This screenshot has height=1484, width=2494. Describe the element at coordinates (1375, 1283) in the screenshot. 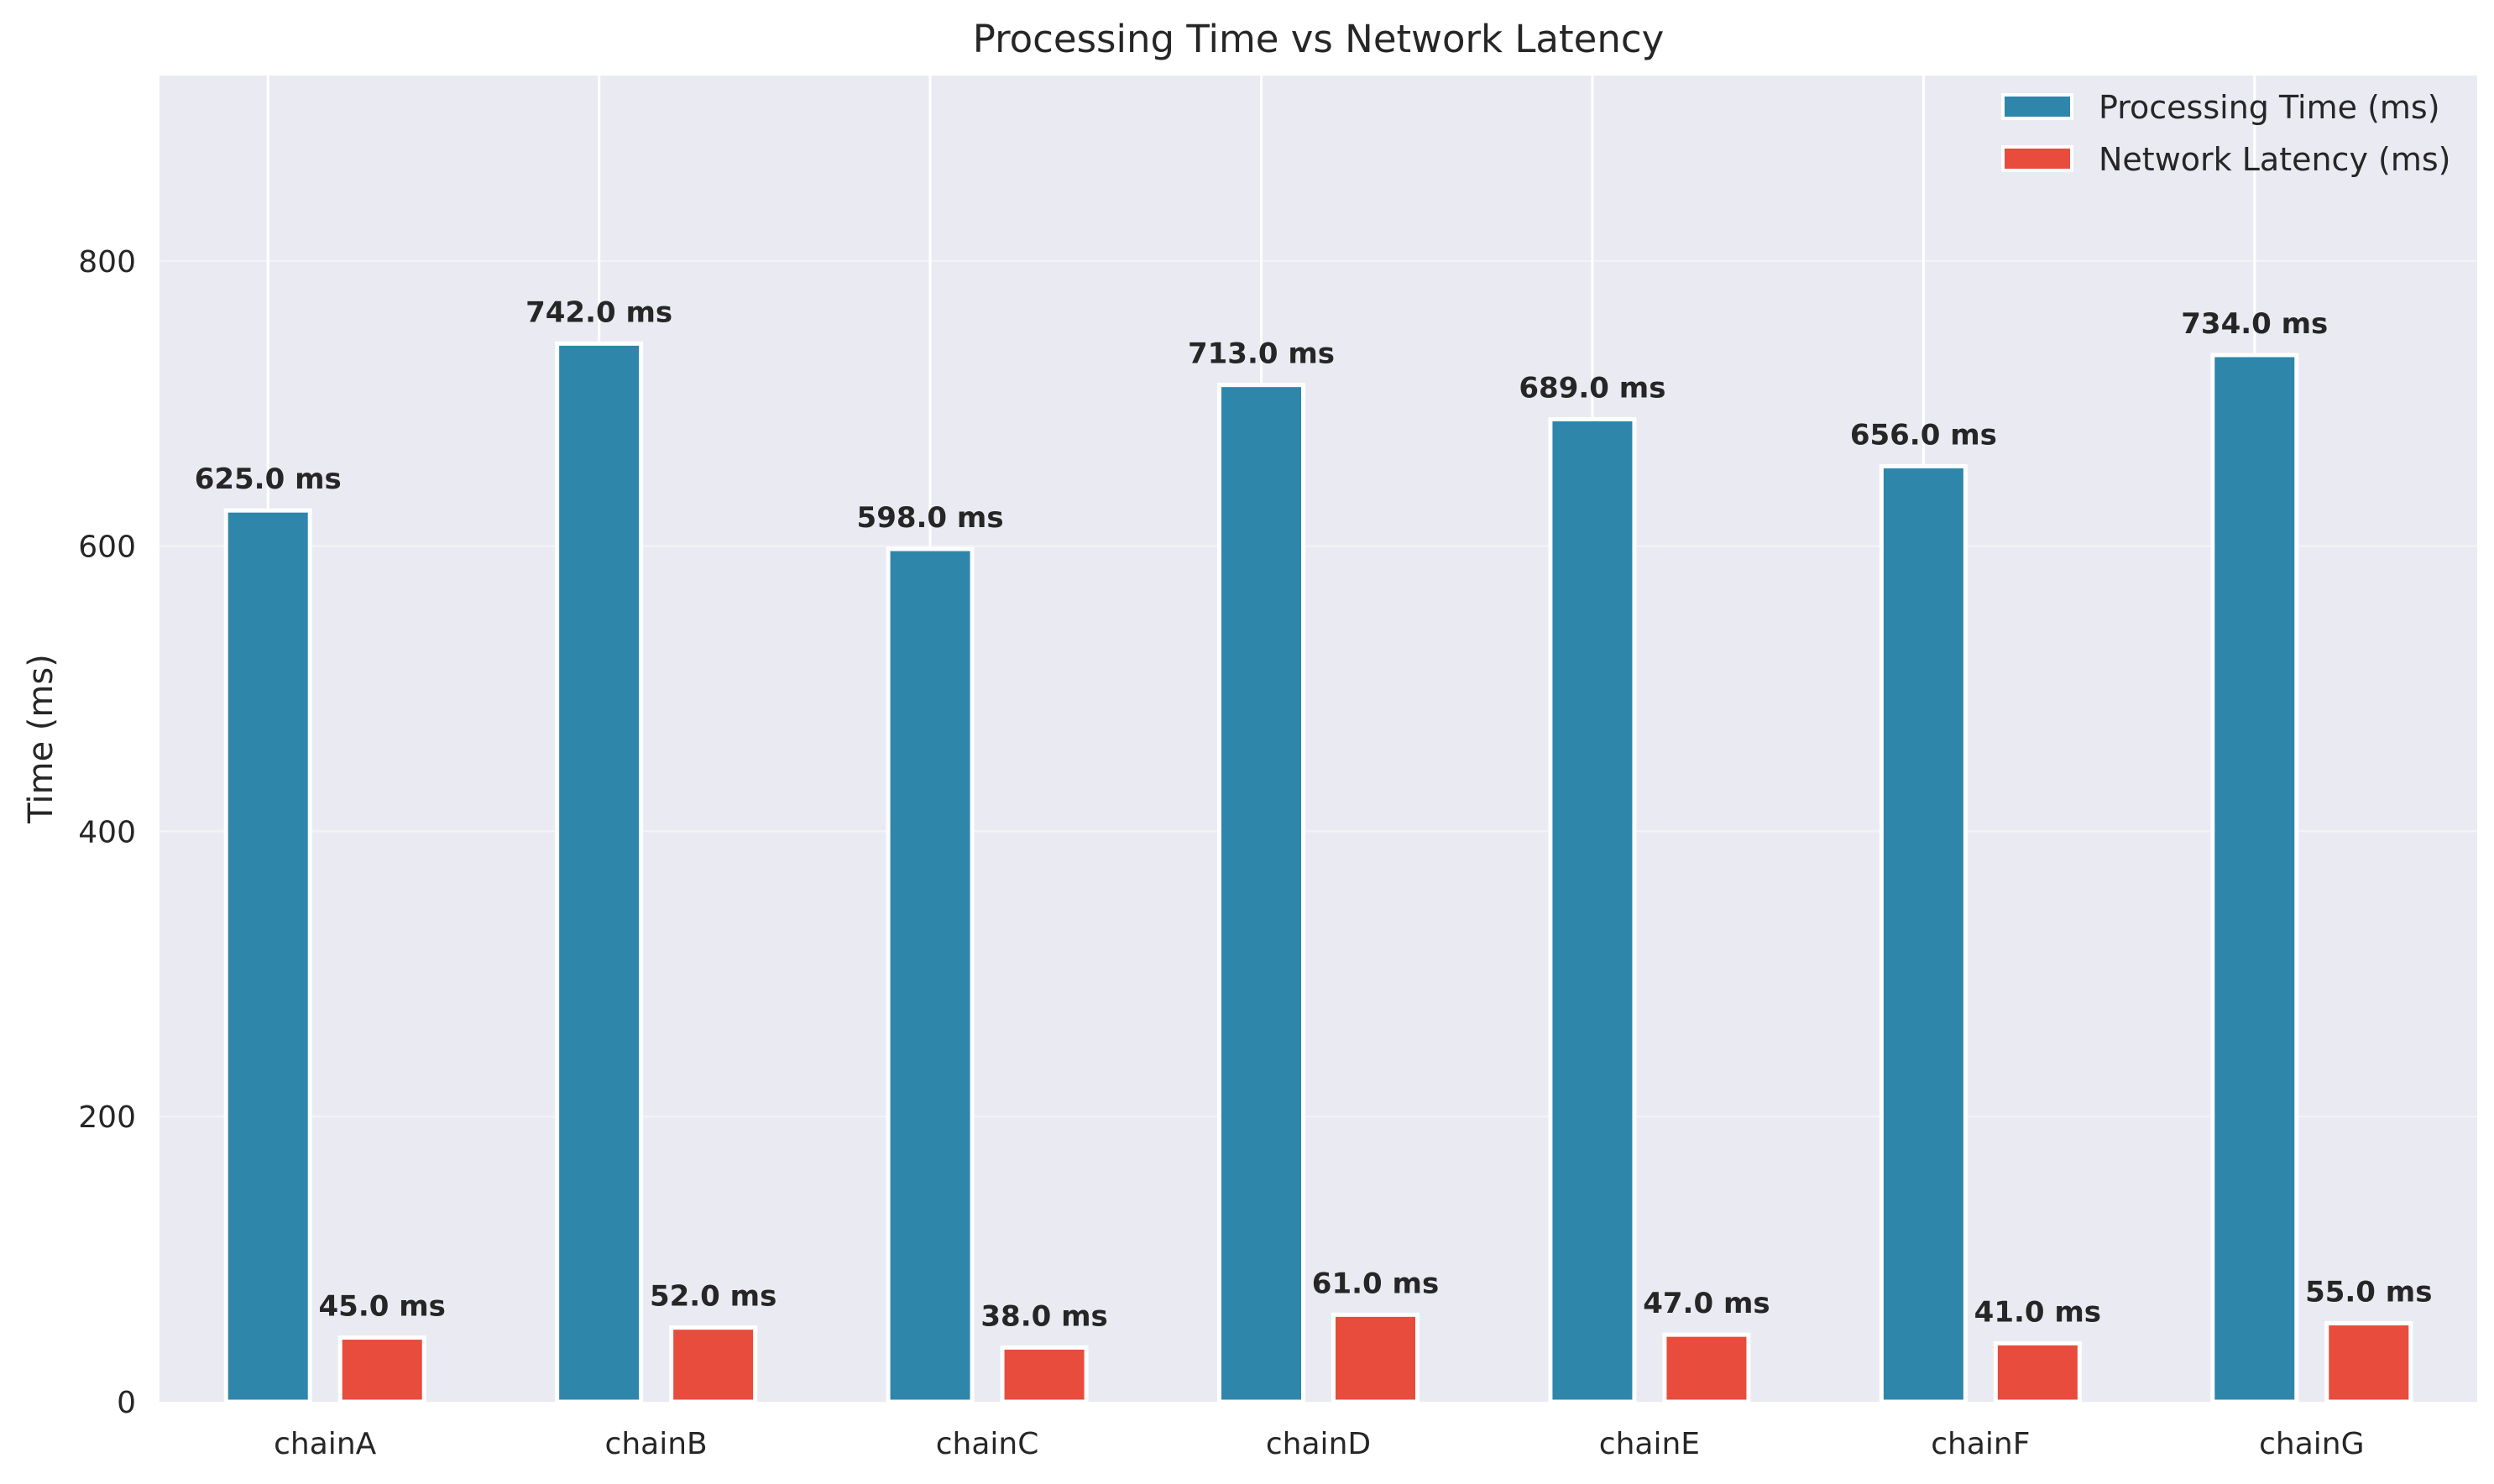

I see `data-label: 61.0 ms` at that location.